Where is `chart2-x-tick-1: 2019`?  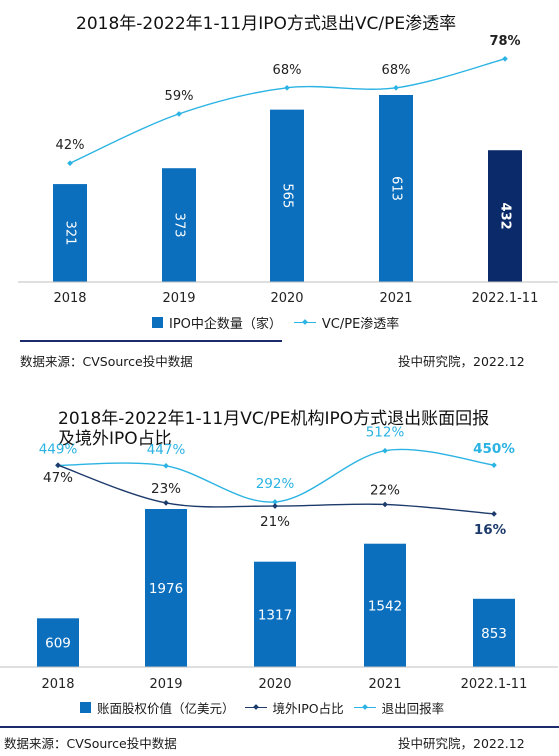 chart2-x-tick-1: 2019 is located at coordinates (165, 684).